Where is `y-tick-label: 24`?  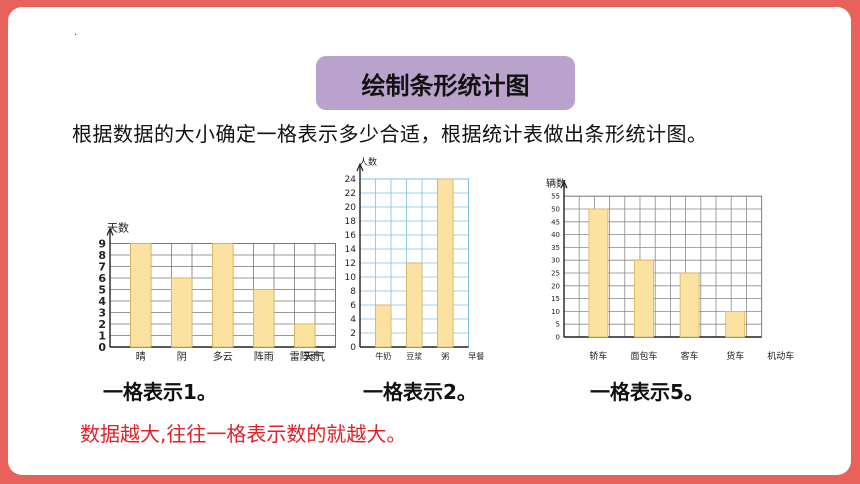 y-tick-label: 24 is located at coordinates (351, 180).